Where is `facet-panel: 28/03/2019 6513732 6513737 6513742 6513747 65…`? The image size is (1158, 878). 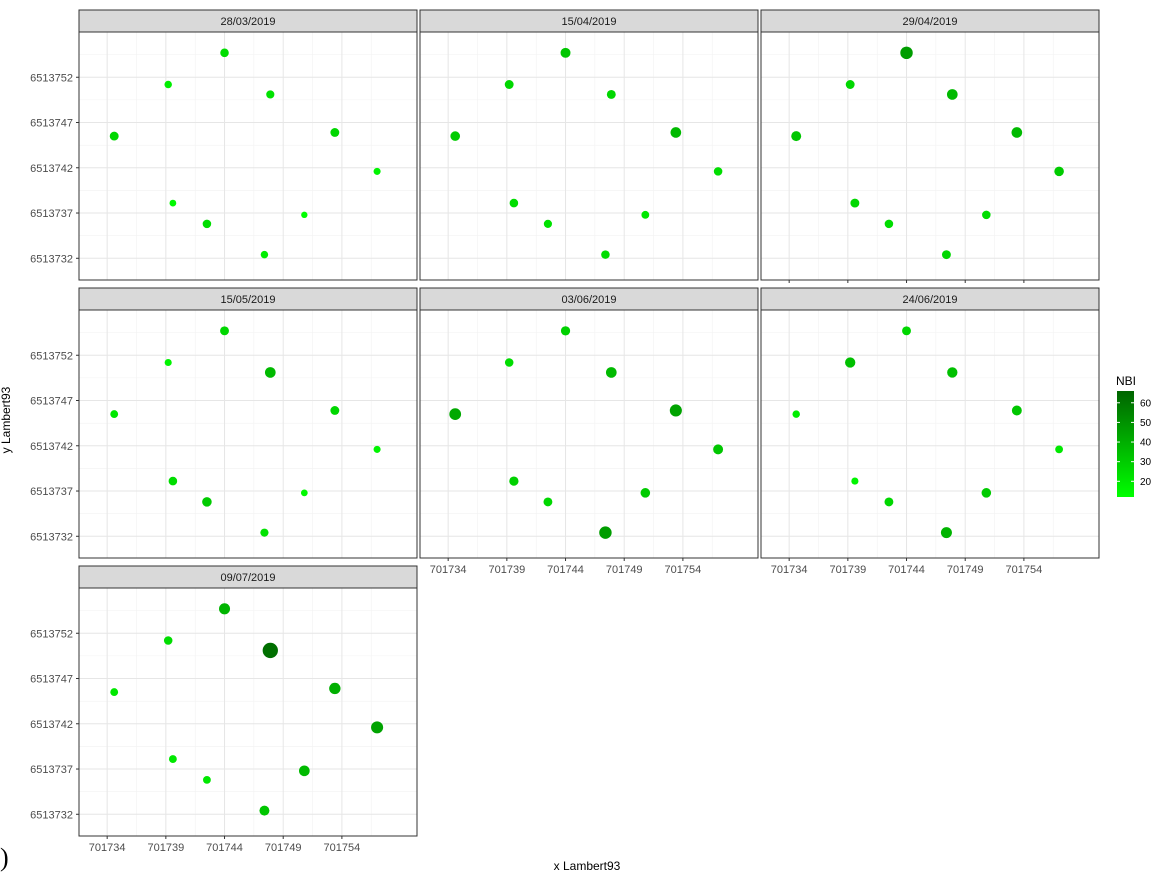 facet-panel: 28/03/2019 6513732 6513737 6513742 6513747 65… is located at coordinates (224, 145).